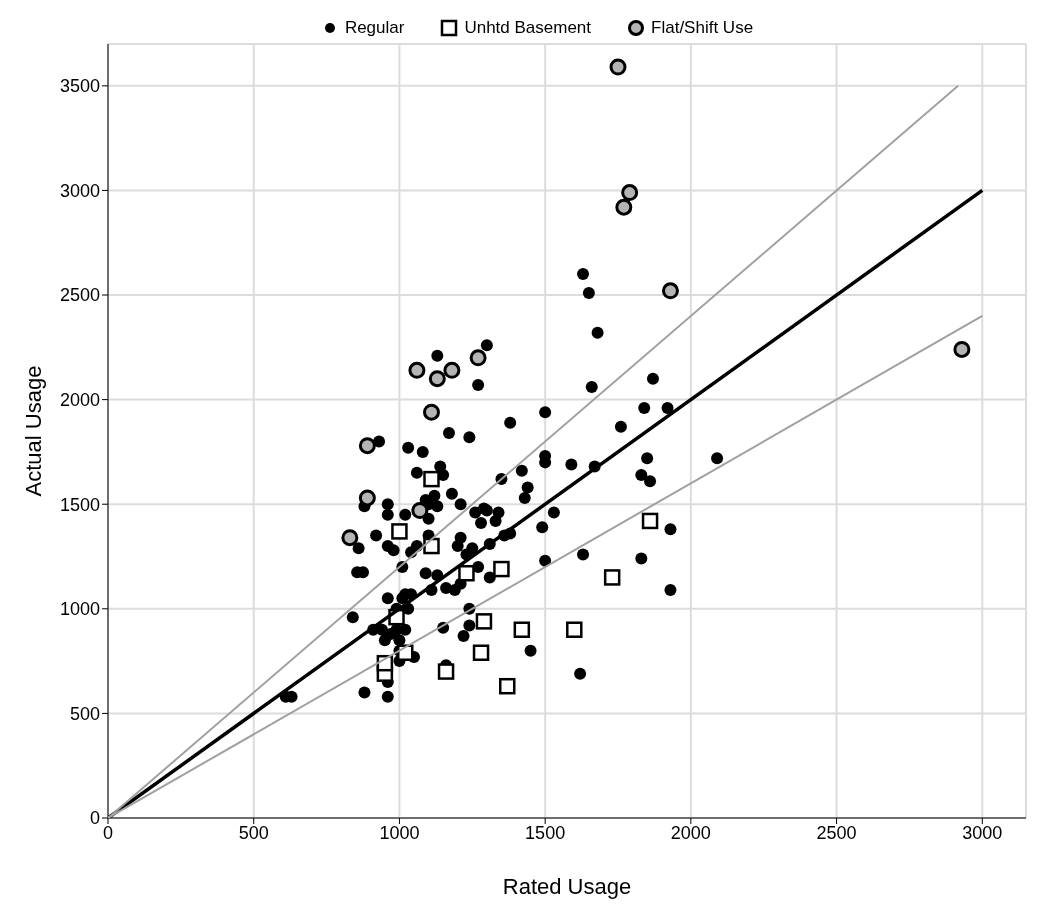 The width and height of the screenshot is (1047, 923). I want to click on legend-label: Unhtd Basement, so click(527, 28).